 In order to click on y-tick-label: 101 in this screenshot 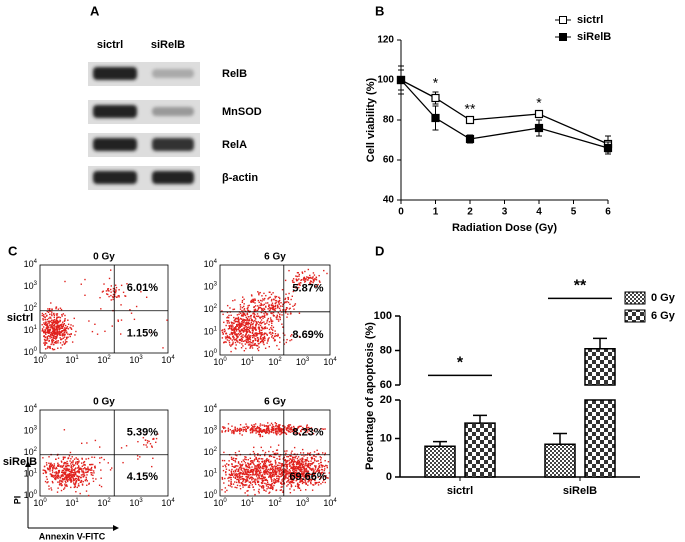, I will do `click(211, 331)`.